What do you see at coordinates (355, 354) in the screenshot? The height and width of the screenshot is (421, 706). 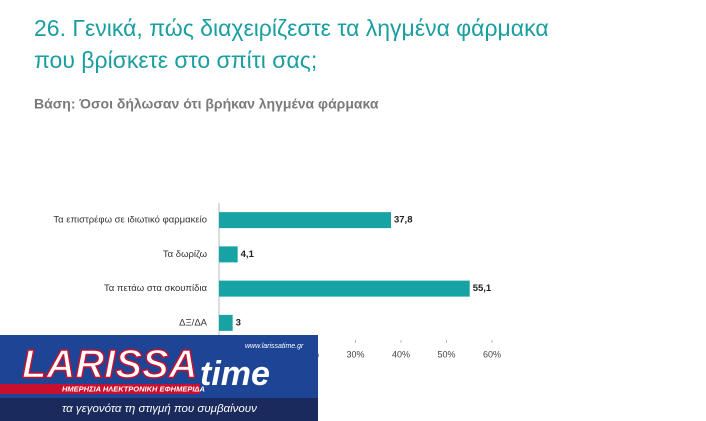 I see `x-tick-label: 30%` at bounding box center [355, 354].